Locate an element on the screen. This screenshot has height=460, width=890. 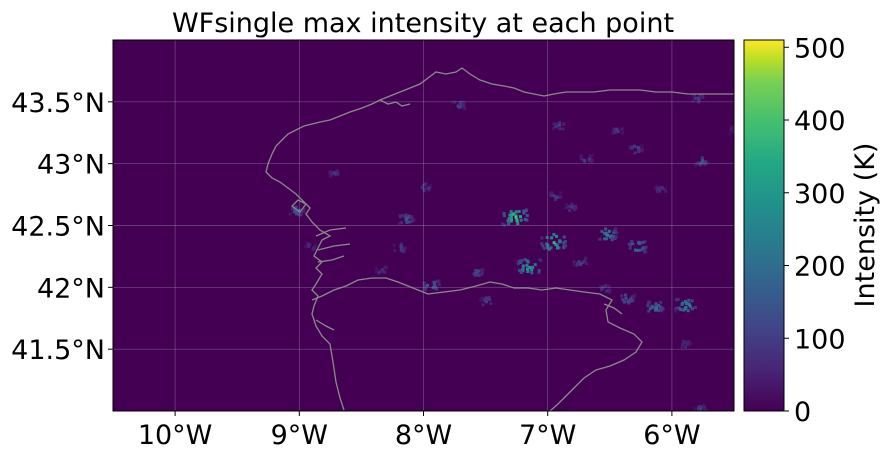
colorbar-tick-label: 400 is located at coordinates (820, 121).